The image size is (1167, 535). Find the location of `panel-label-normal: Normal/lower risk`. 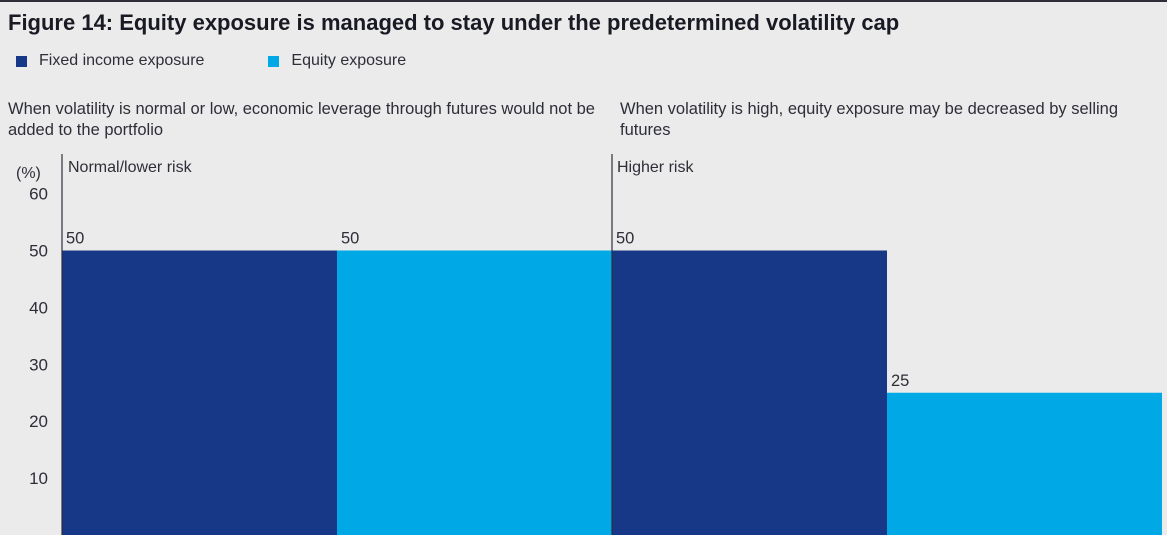

panel-label-normal: Normal/lower risk is located at coordinates (130, 168).